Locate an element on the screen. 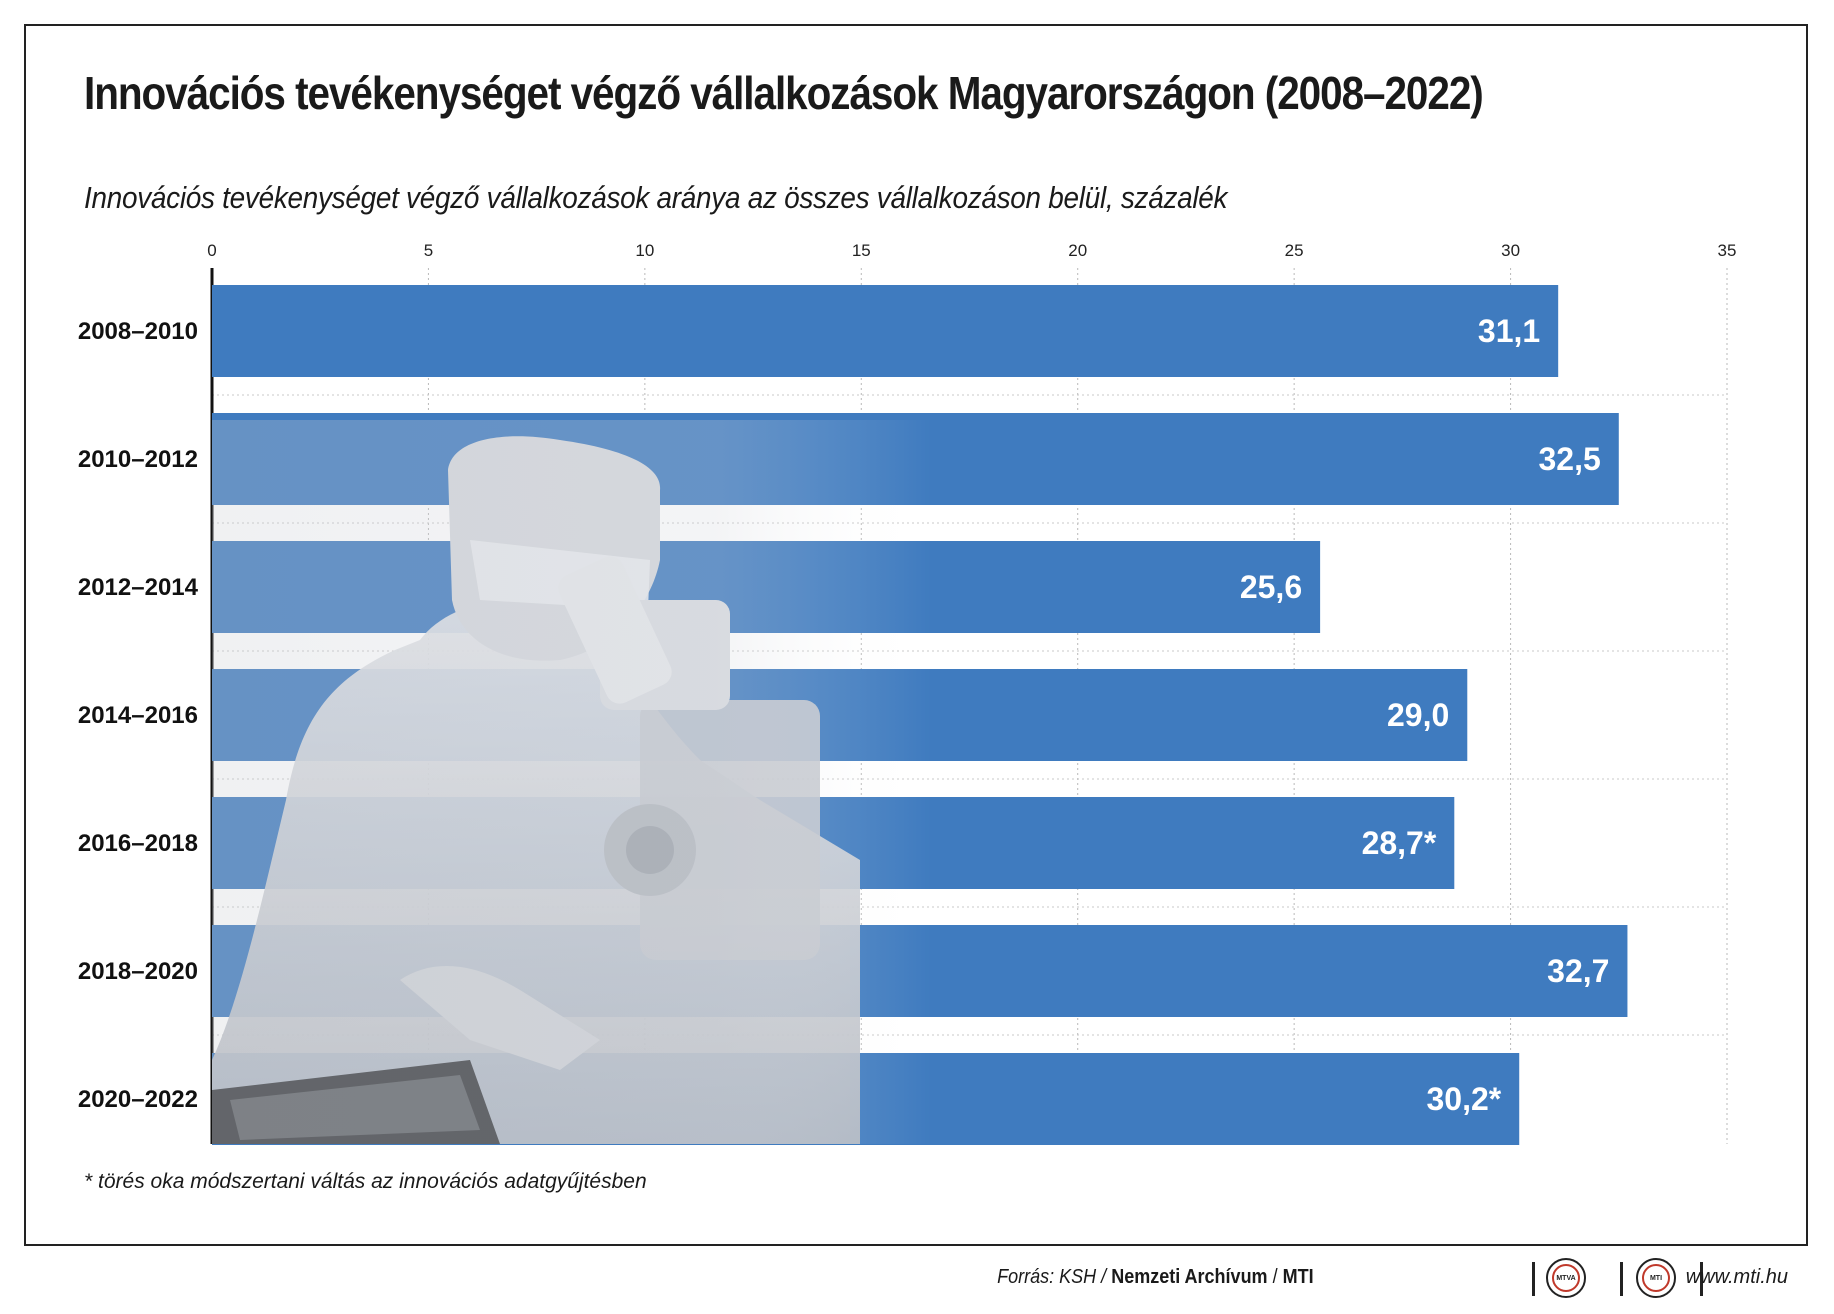 This screenshot has height=1314, width=1834. value-label: 32,5 is located at coordinates (1570, 459).